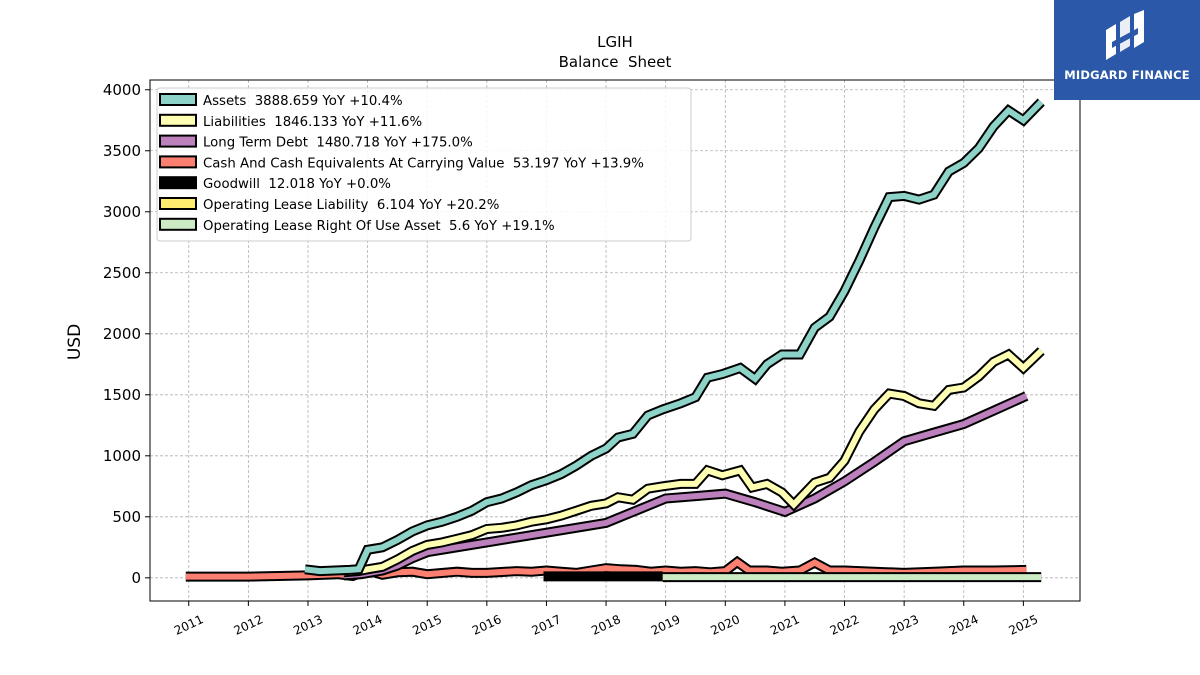  Describe the element at coordinates (122, 273) in the screenshot. I see `y-tick-label: 2500` at that location.